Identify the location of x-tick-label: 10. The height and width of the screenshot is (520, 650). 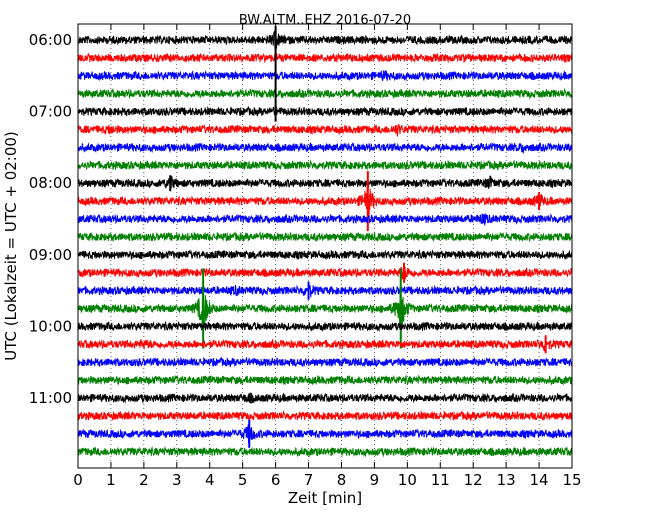
(407, 480).